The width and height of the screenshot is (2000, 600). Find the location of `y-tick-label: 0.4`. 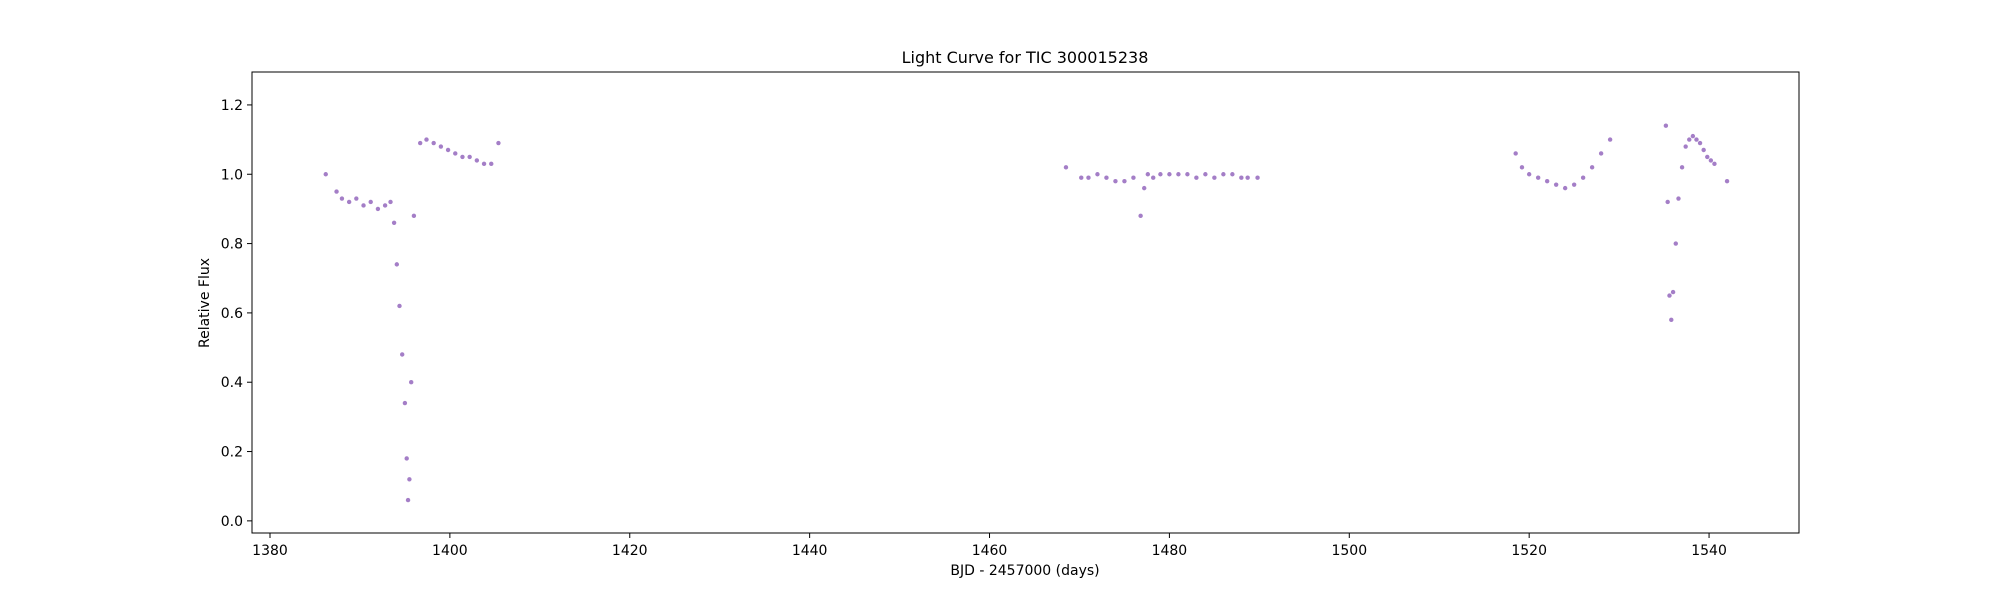

y-tick-label: 0.4 is located at coordinates (232, 383).